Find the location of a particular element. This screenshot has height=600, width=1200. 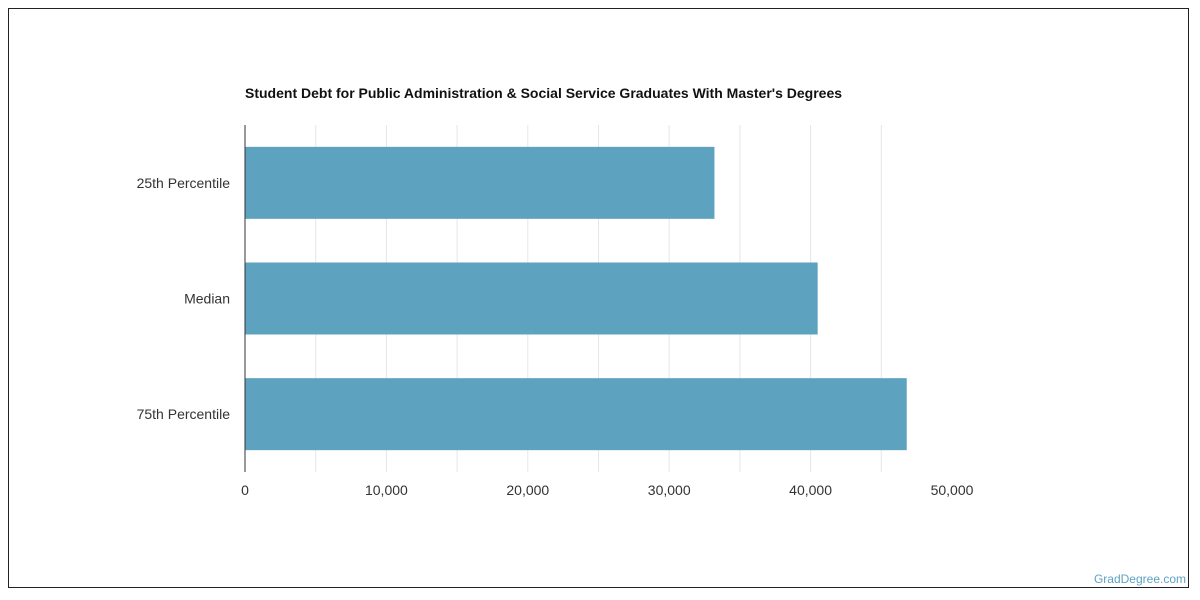

category-label: 75th Percentile is located at coordinates (184, 414).